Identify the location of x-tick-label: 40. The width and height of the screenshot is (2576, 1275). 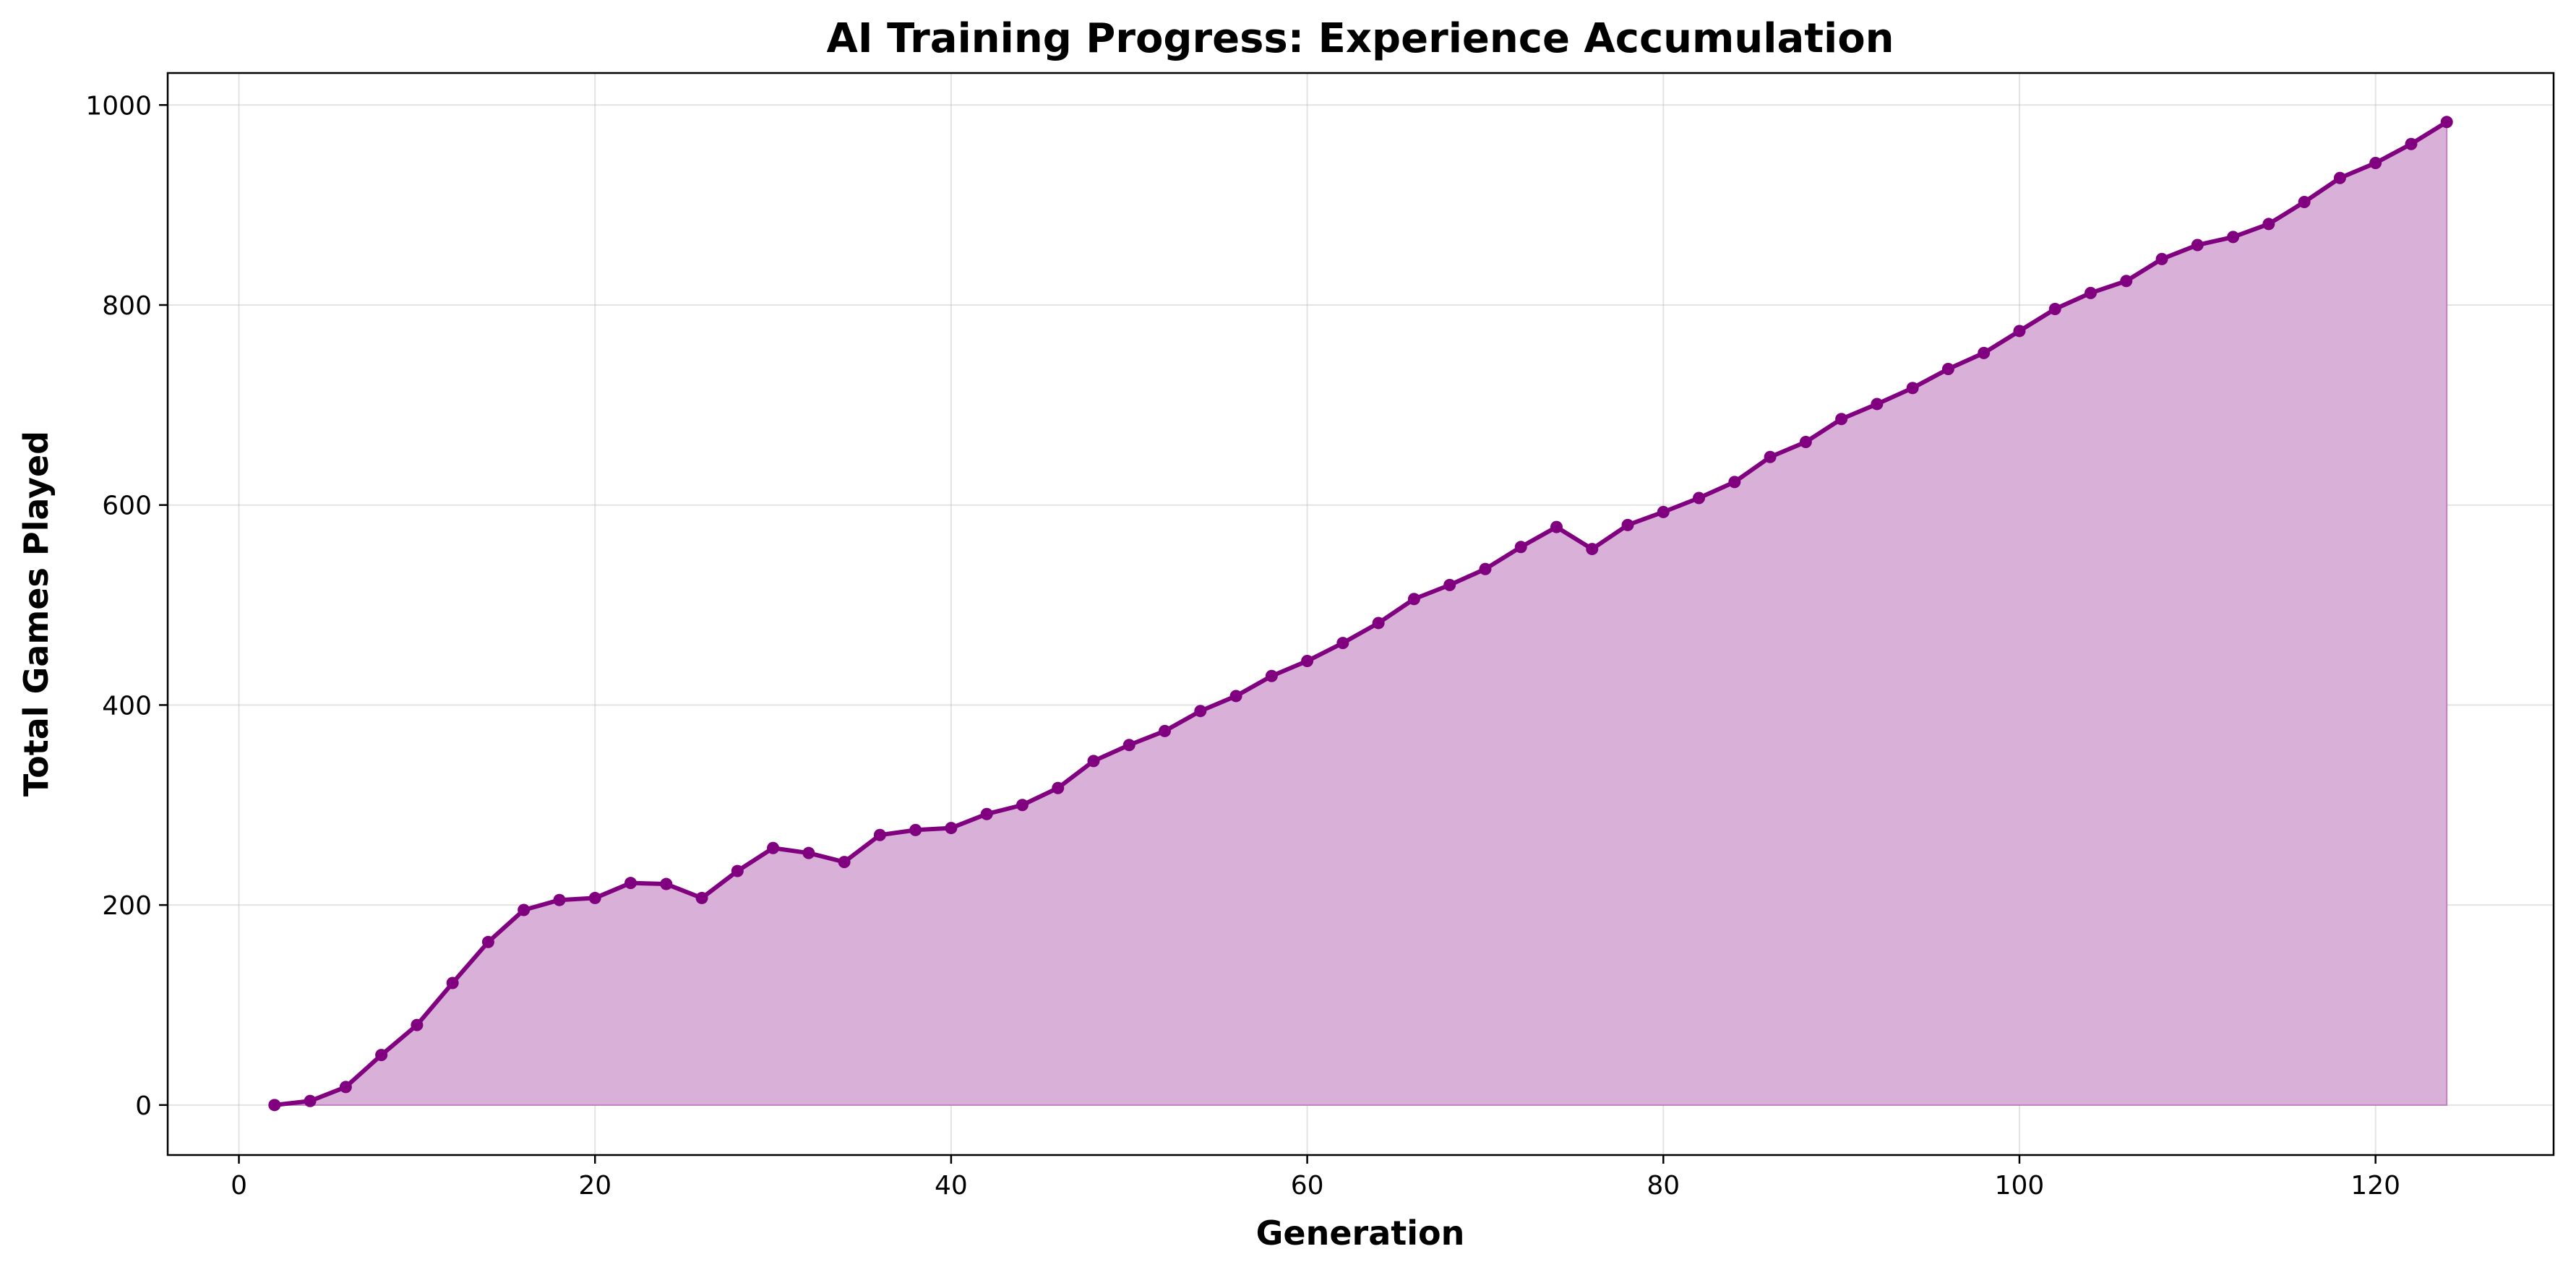
(952, 1186).